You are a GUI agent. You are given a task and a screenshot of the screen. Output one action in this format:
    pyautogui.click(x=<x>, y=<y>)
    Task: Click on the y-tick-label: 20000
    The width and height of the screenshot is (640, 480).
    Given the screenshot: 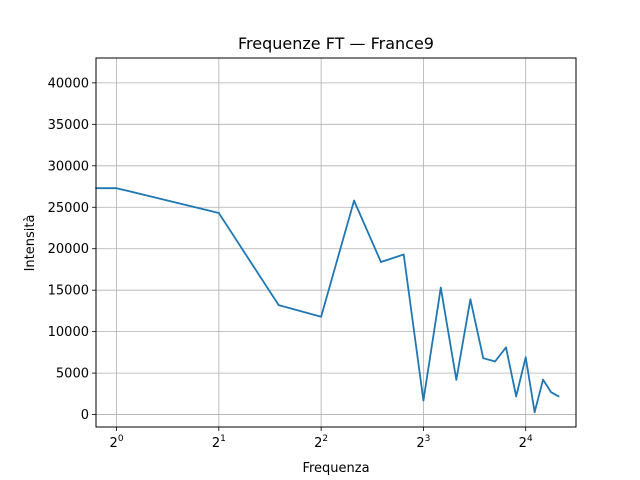 What is the action you would take?
    pyautogui.click(x=68, y=249)
    